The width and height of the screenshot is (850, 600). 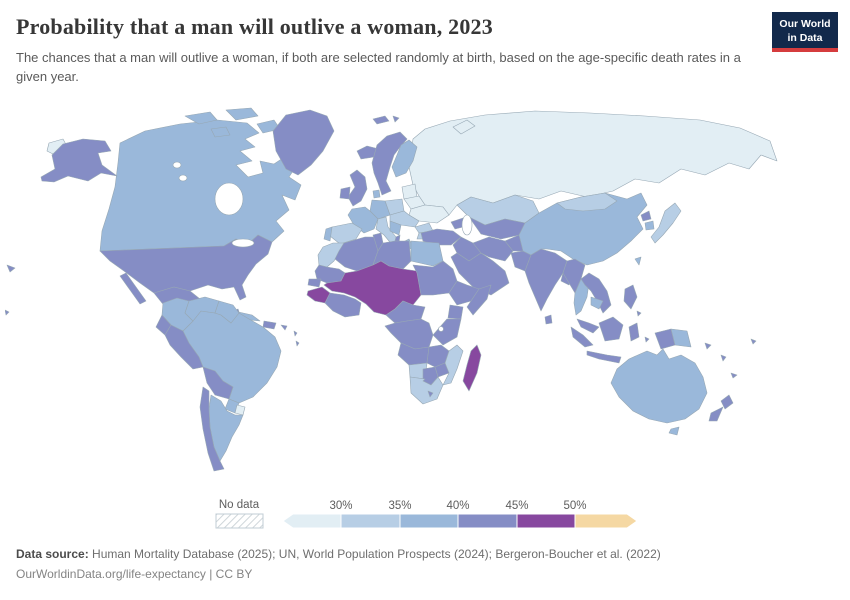 I want to click on legend-tick-40: 40%, so click(x=457, y=506).